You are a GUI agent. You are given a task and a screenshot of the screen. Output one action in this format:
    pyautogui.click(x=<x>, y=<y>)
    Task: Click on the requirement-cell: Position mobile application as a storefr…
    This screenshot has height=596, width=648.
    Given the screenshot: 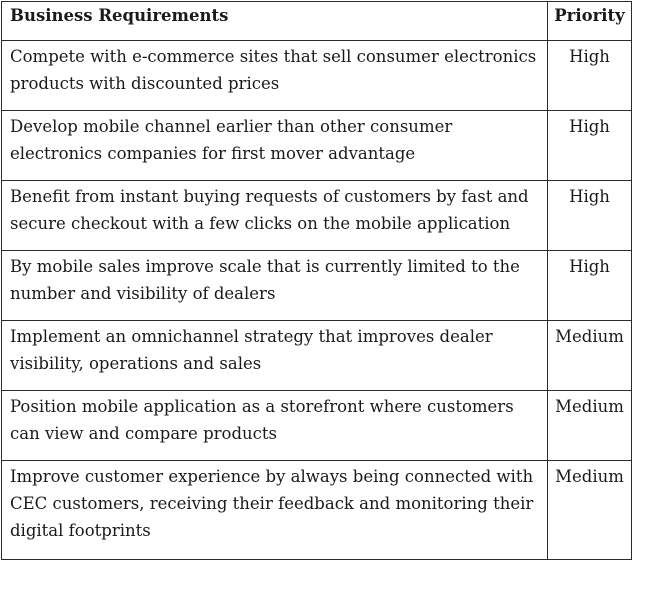 What is the action you would take?
    pyautogui.click(x=274, y=425)
    